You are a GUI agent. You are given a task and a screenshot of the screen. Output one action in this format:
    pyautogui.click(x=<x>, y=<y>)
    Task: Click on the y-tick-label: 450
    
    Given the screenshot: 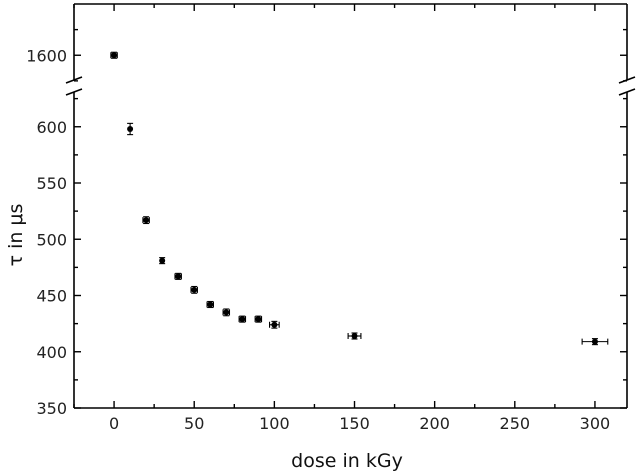 What is the action you would take?
    pyautogui.click(x=51, y=296)
    